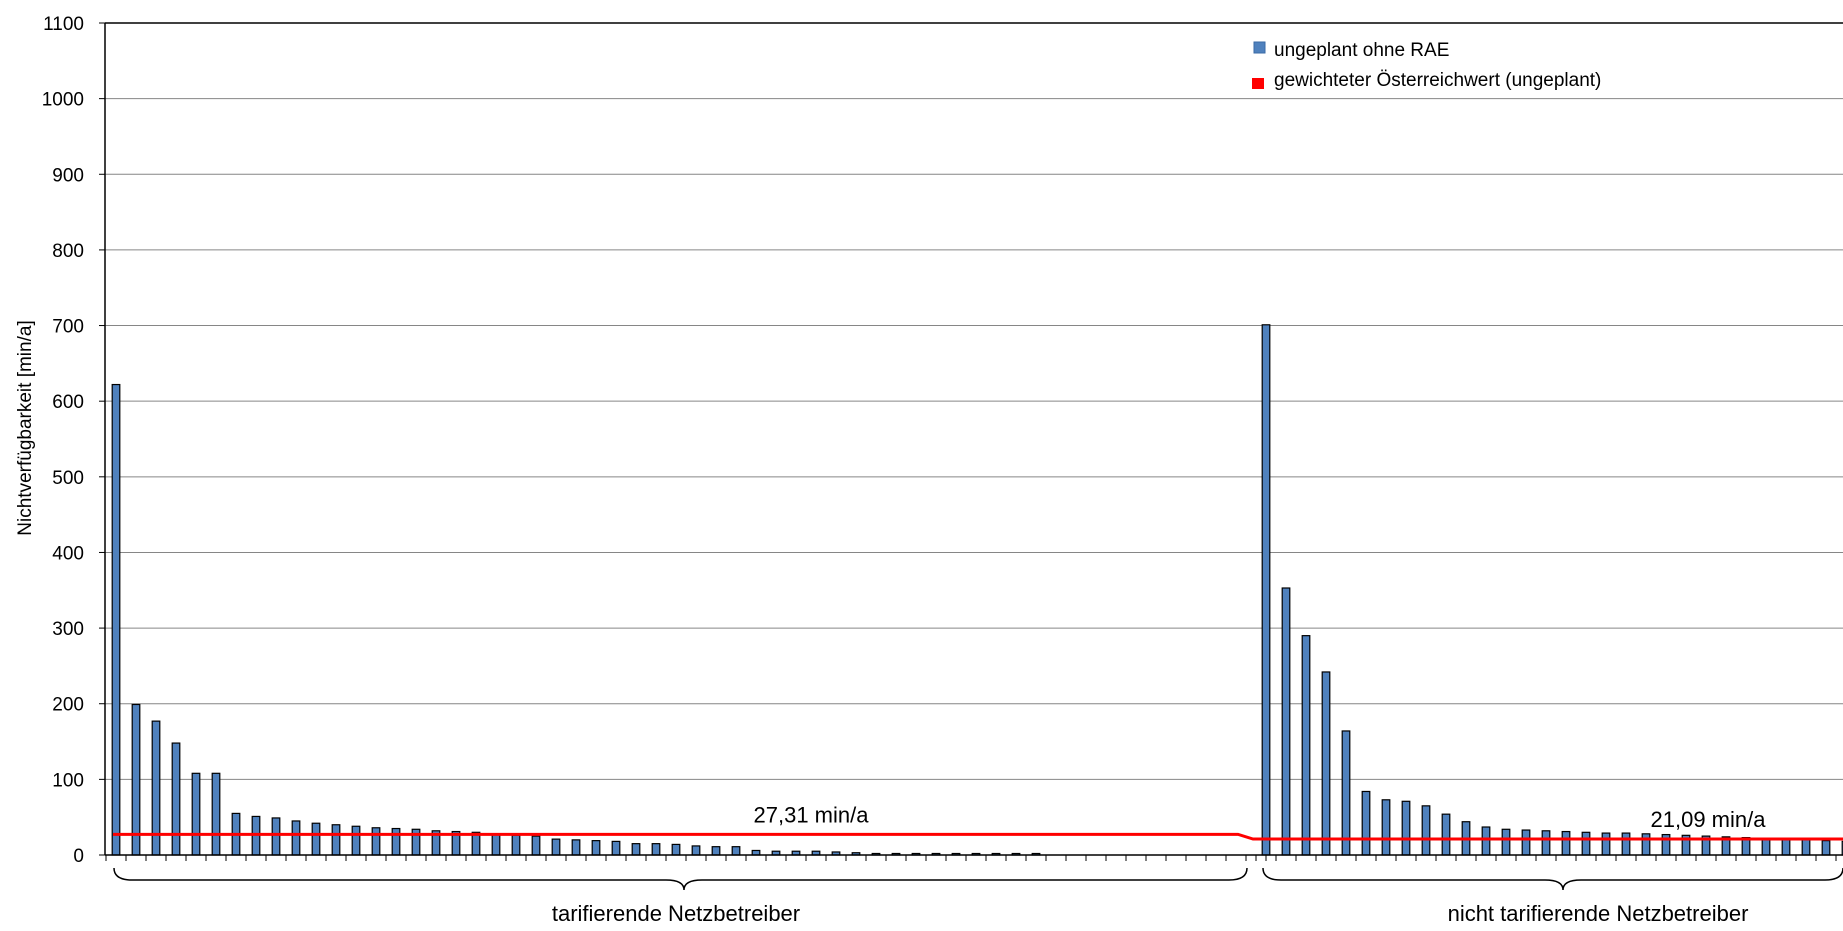 The image size is (1843, 931). I want to click on reference-value-label: 21,09 min/a, so click(1709, 819).